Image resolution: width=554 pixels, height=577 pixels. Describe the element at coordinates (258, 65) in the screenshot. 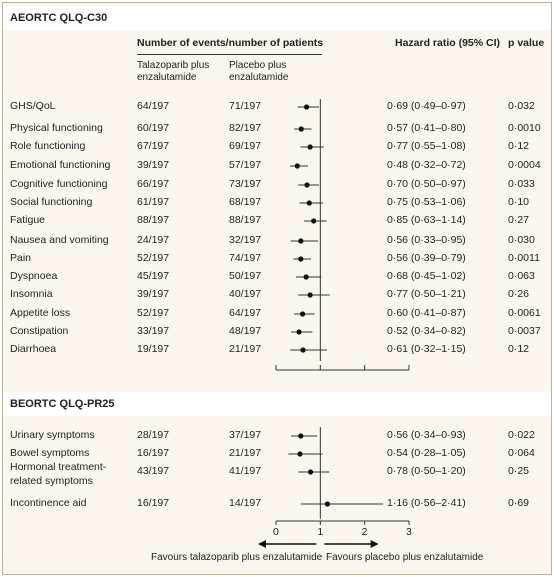

I see `arm2-header-line1: Placebo plus` at that location.